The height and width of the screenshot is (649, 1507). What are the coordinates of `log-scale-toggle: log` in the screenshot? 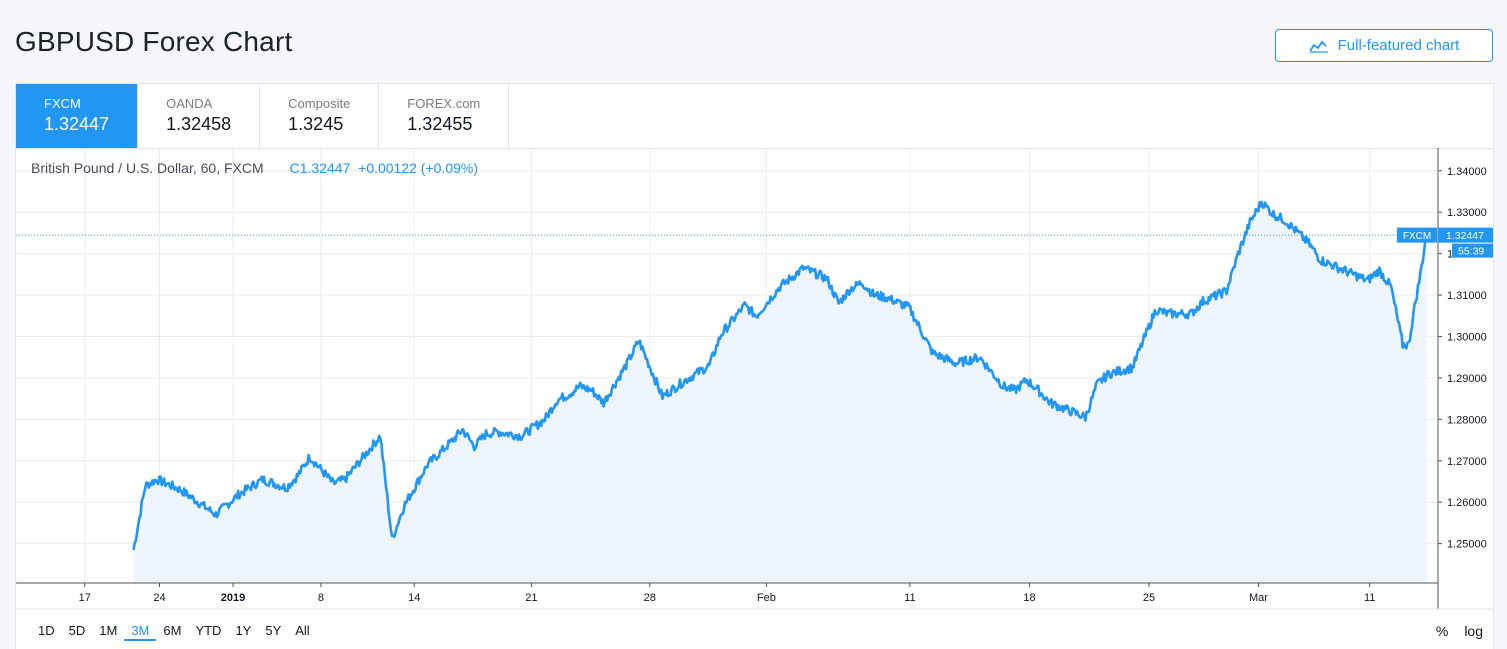 It's located at (1473, 631).